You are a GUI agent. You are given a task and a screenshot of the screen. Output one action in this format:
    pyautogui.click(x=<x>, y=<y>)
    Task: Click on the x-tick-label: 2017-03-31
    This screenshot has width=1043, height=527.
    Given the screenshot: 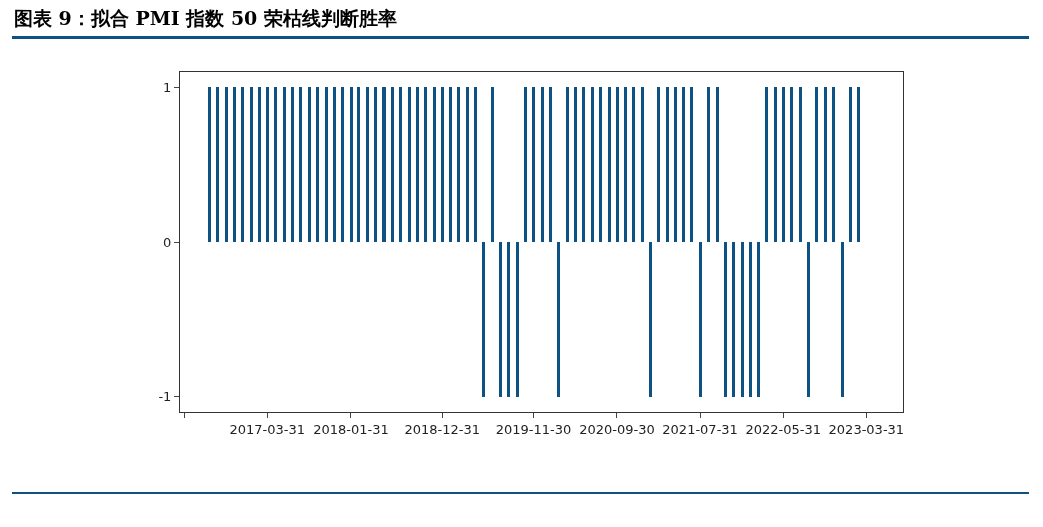 What is the action you would take?
    pyautogui.click(x=267, y=429)
    